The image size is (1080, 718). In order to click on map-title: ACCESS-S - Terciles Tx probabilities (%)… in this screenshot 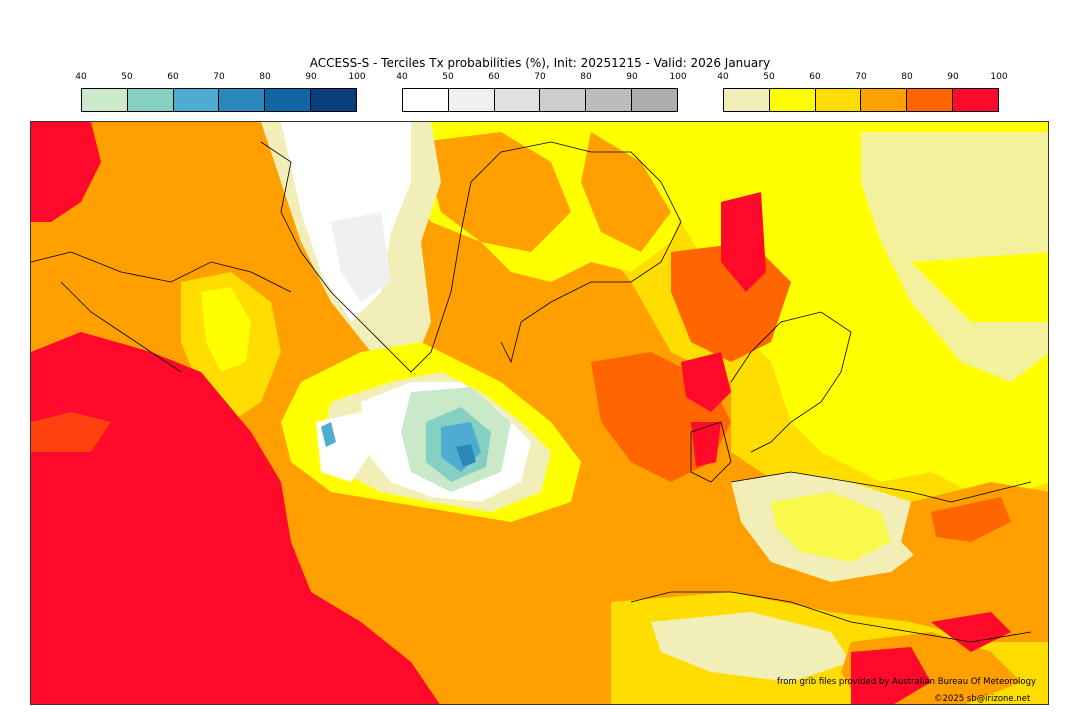, I will do `click(540, 63)`.